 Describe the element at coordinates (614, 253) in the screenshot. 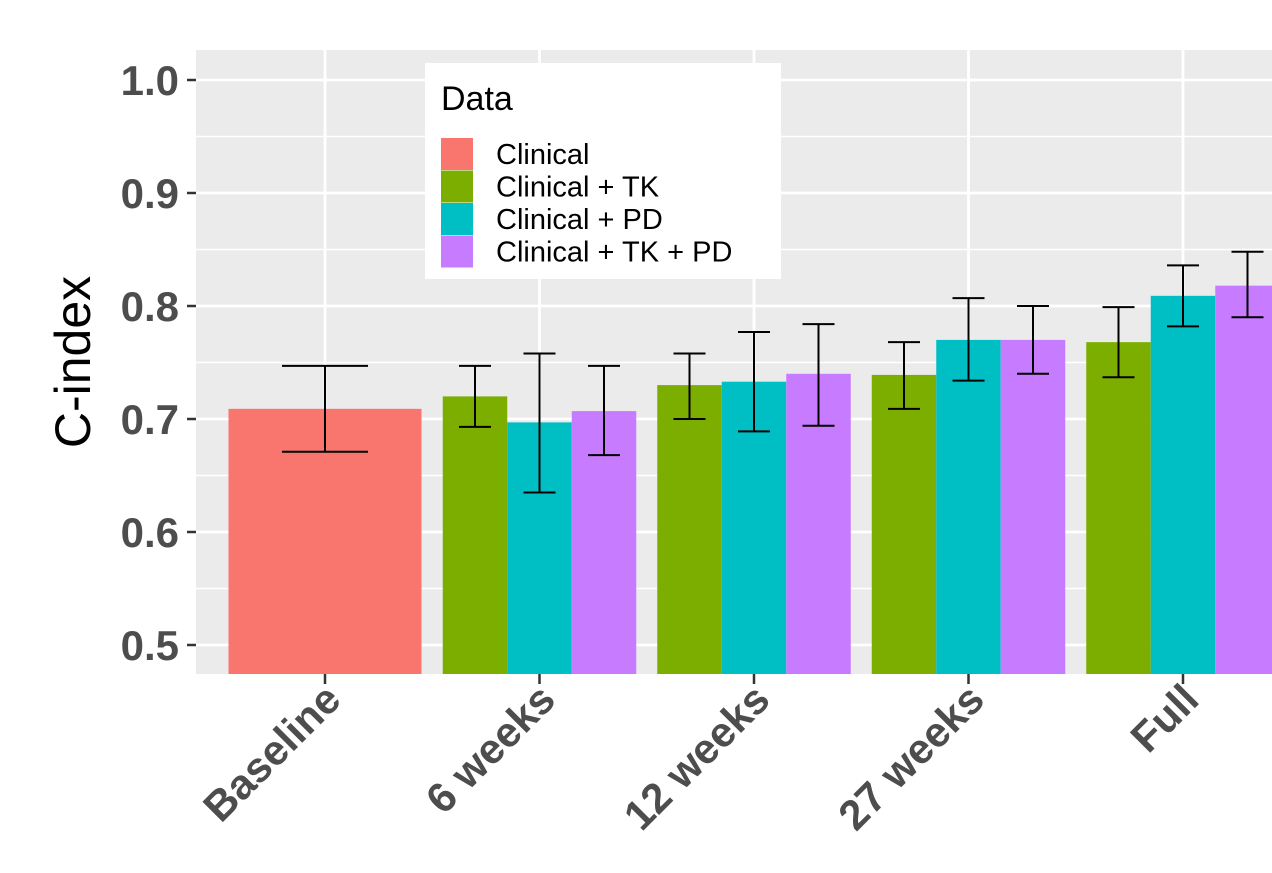

I see `legend-label: Clinical + TK + PD` at that location.